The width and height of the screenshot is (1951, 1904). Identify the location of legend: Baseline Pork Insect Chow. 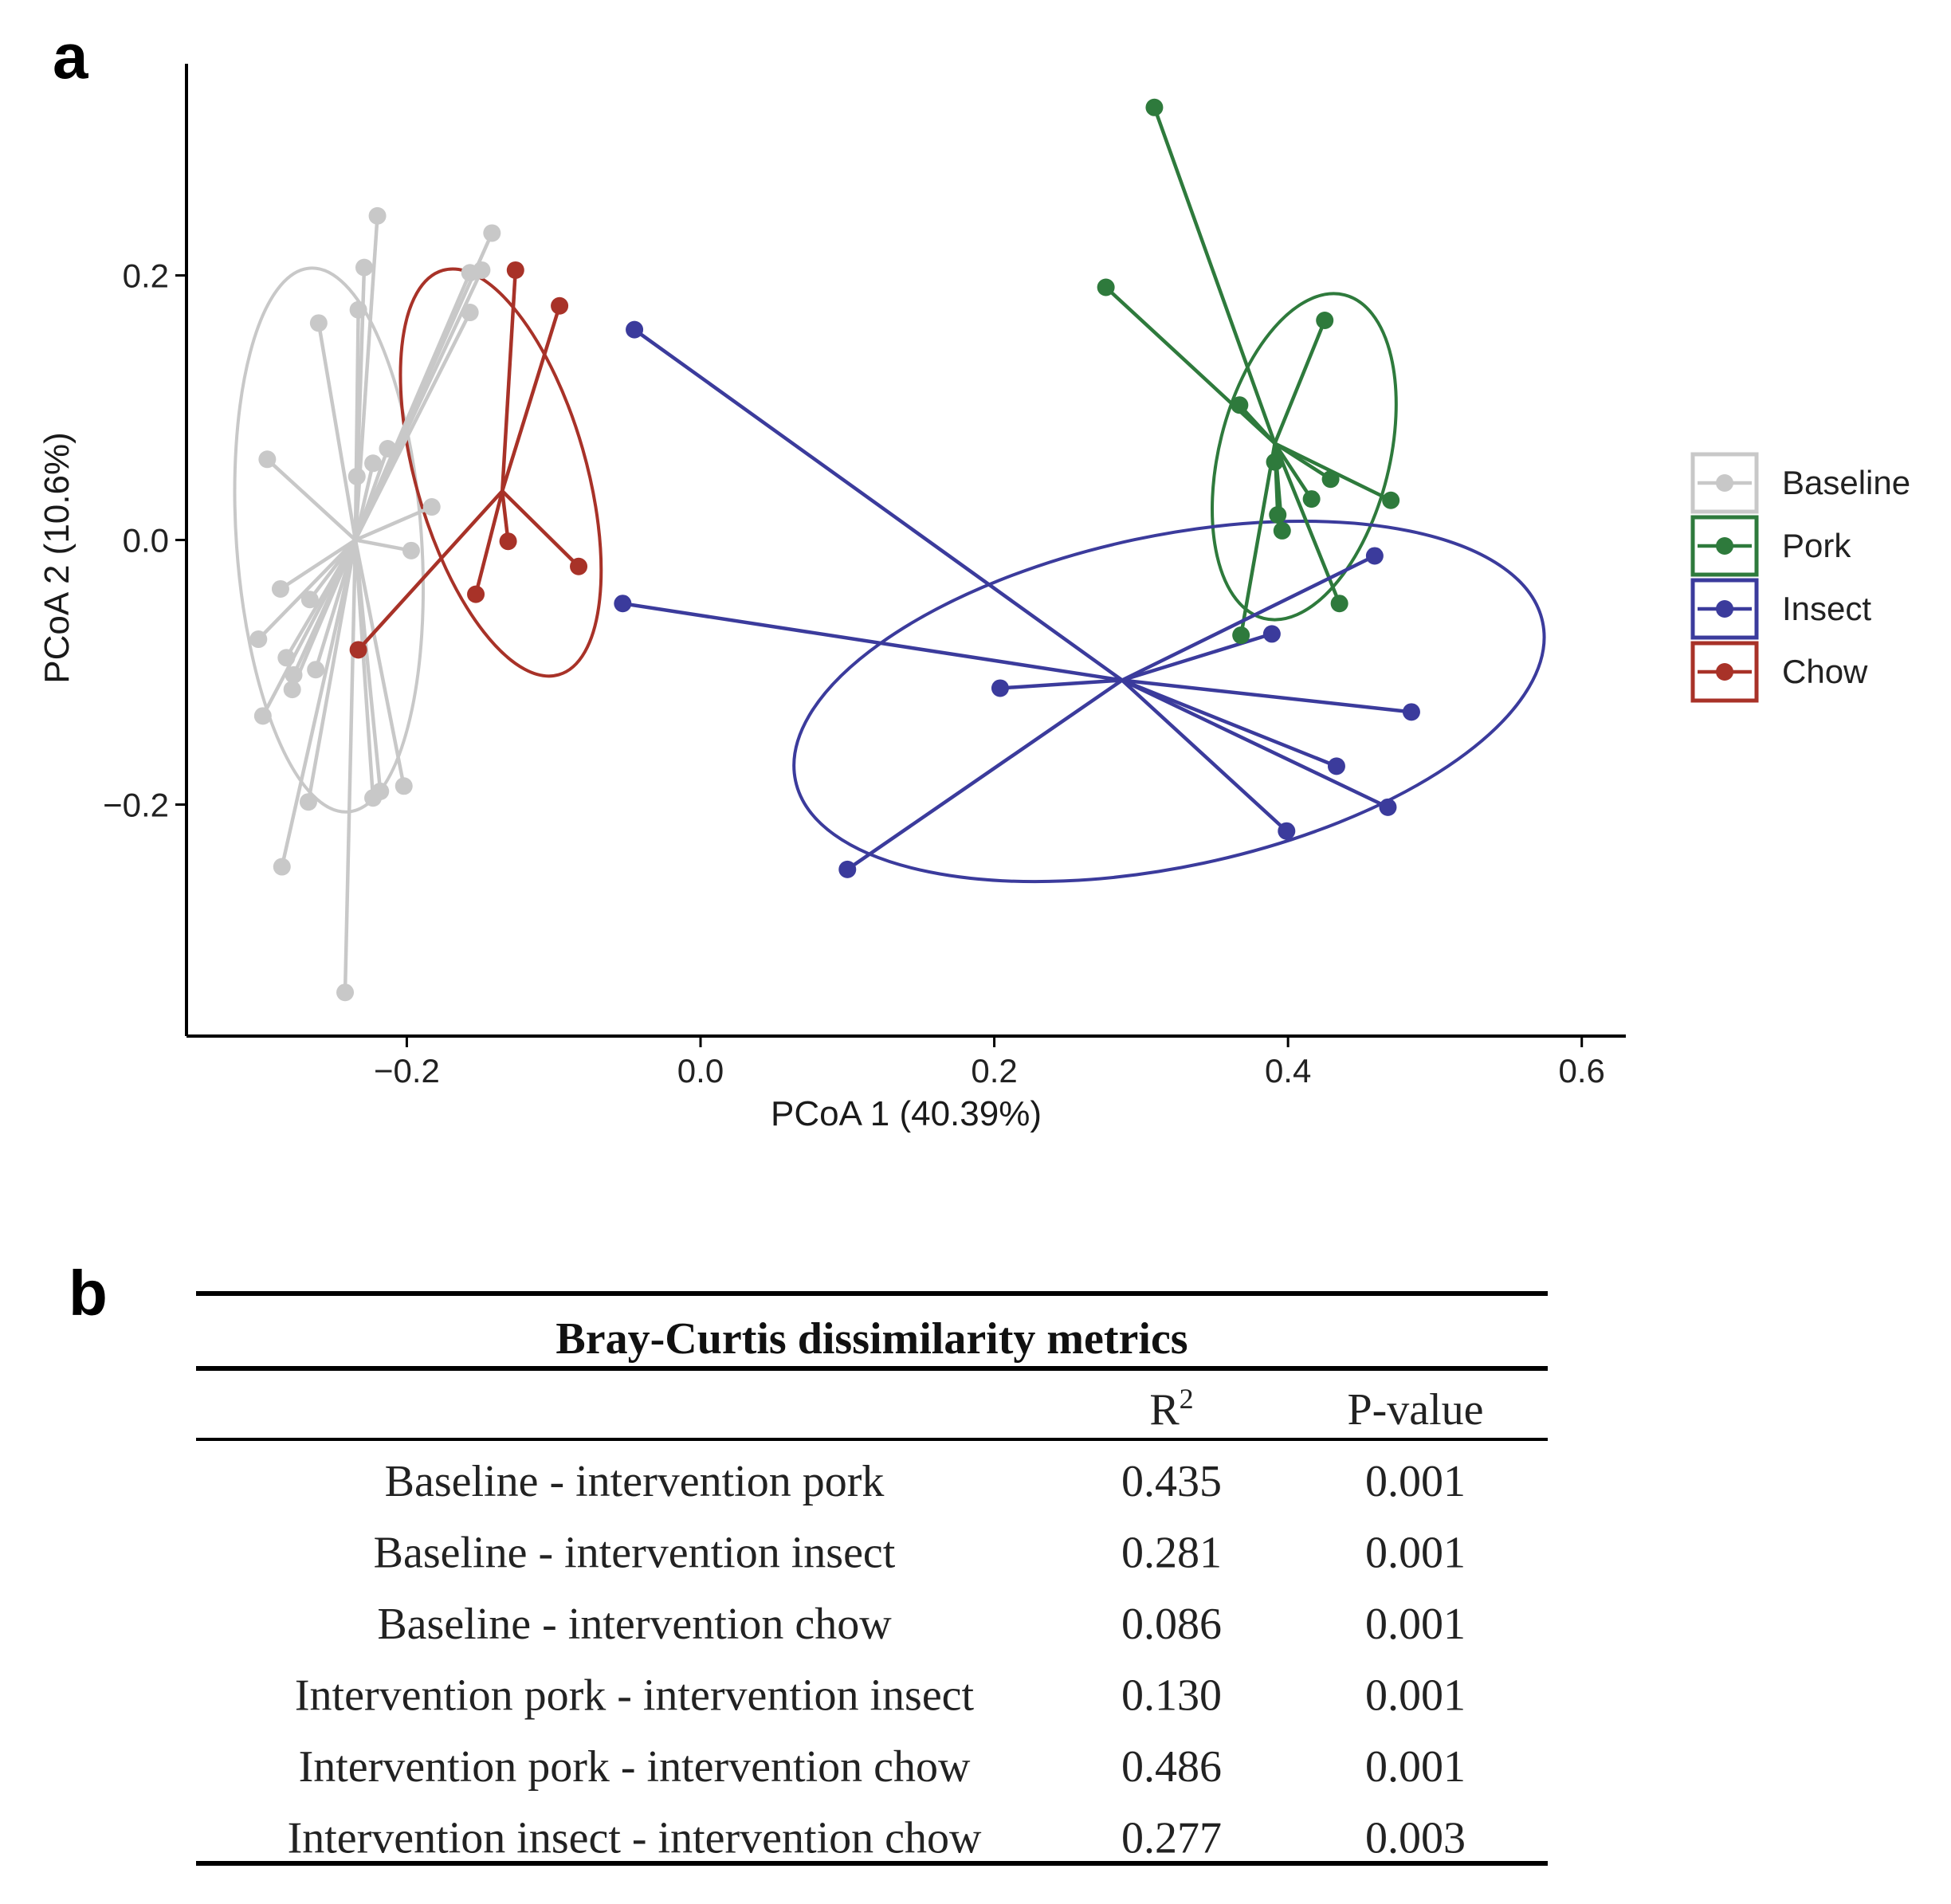
(1800, 578).